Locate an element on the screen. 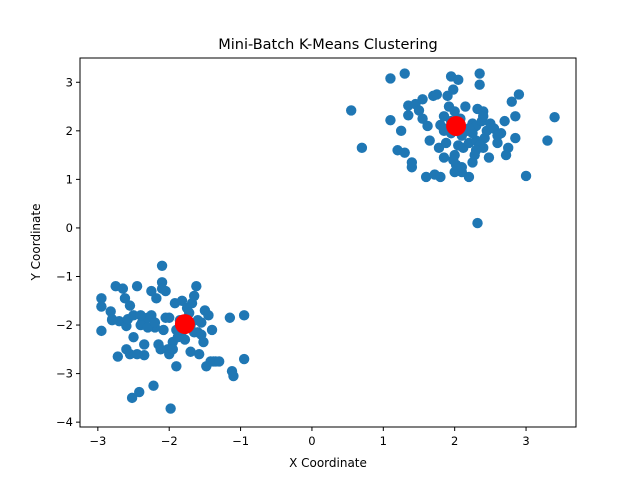  chart-title: Mini-Batch K-Means Clustering is located at coordinates (328, 45).